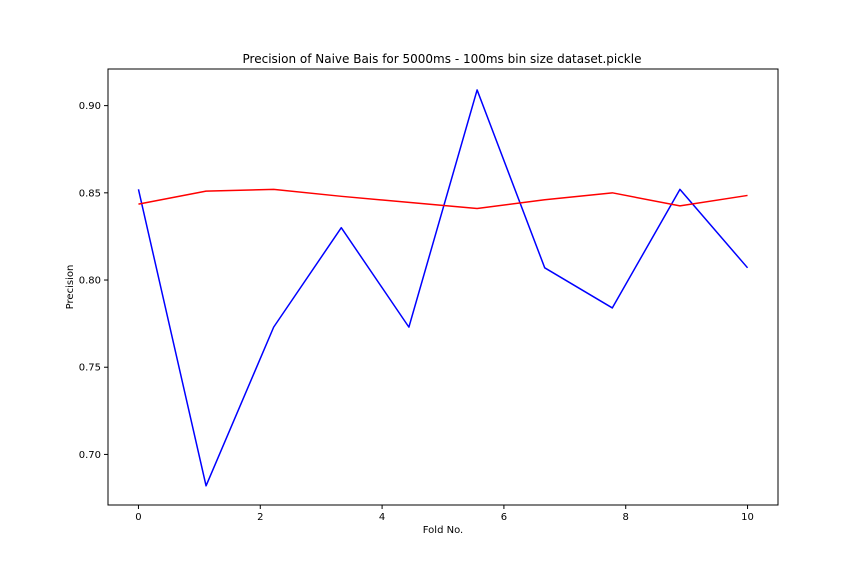 The image size is (864, 576). What do you see at coordinates (90, 106) in the screenshot?
I see `y-tick-label: 0.90` at bounding box center [90, 106].